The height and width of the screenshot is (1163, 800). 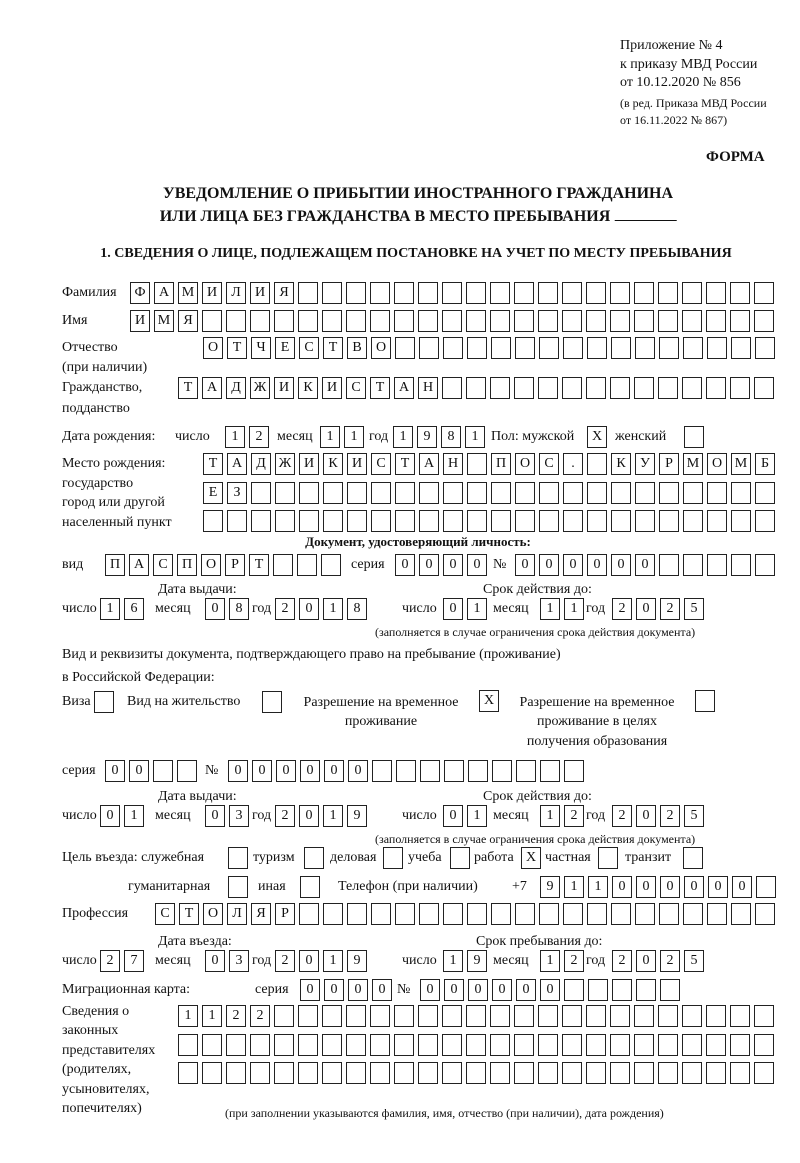 I want to click on char-box: У, so click(x=645, y=464).